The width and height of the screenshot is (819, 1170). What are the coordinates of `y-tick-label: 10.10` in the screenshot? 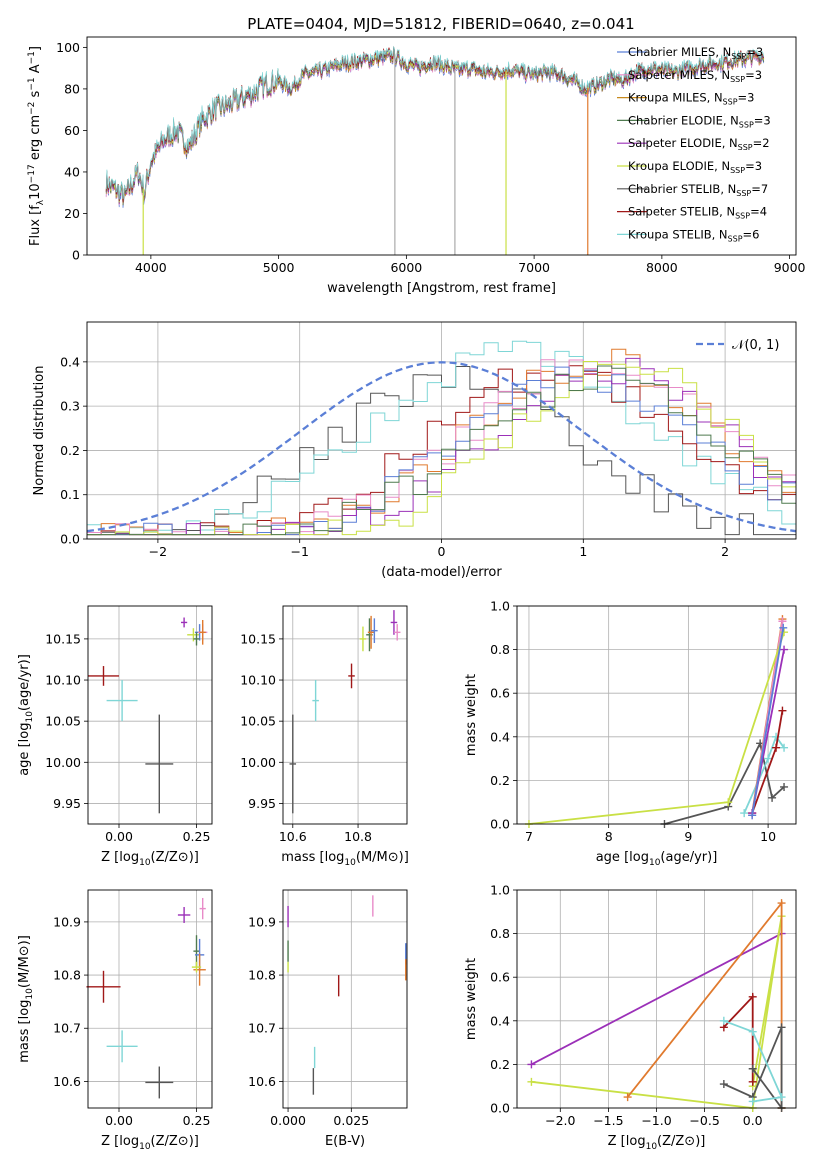 It's located at (258, 680).